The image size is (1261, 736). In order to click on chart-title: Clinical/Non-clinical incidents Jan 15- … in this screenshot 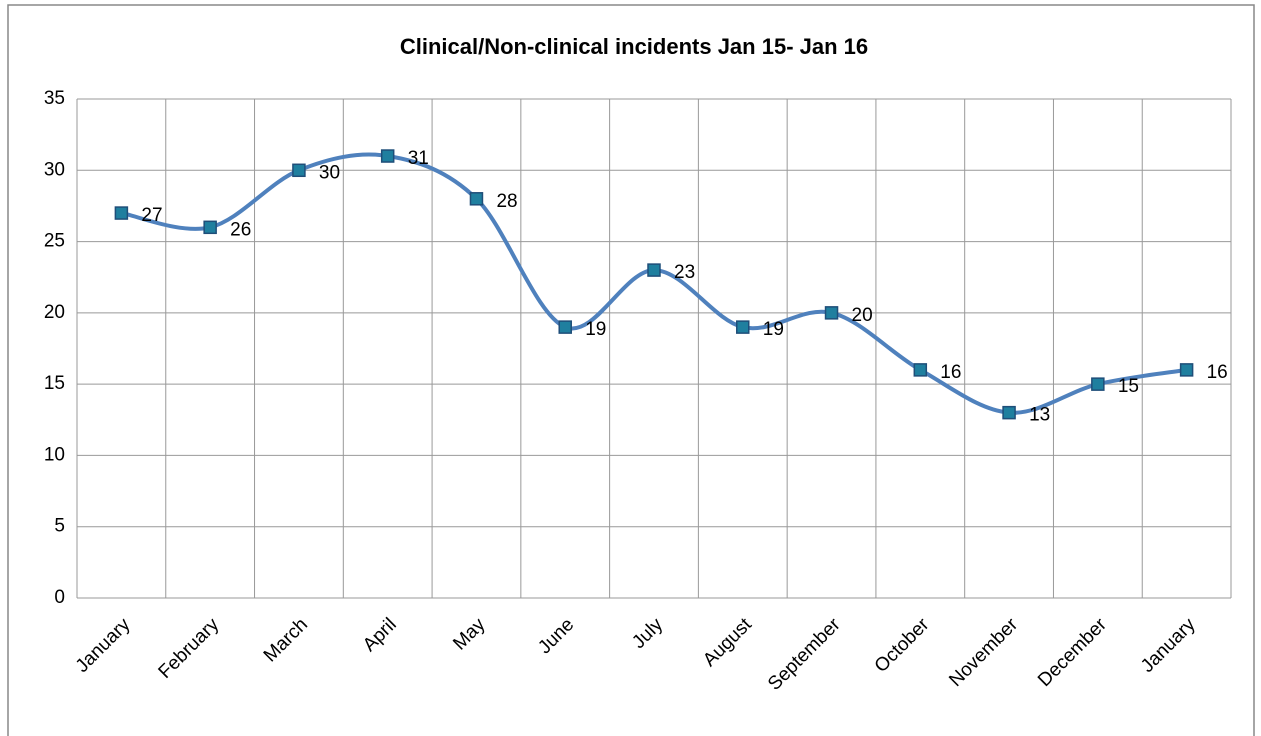, I will do `click(634, 46)`.